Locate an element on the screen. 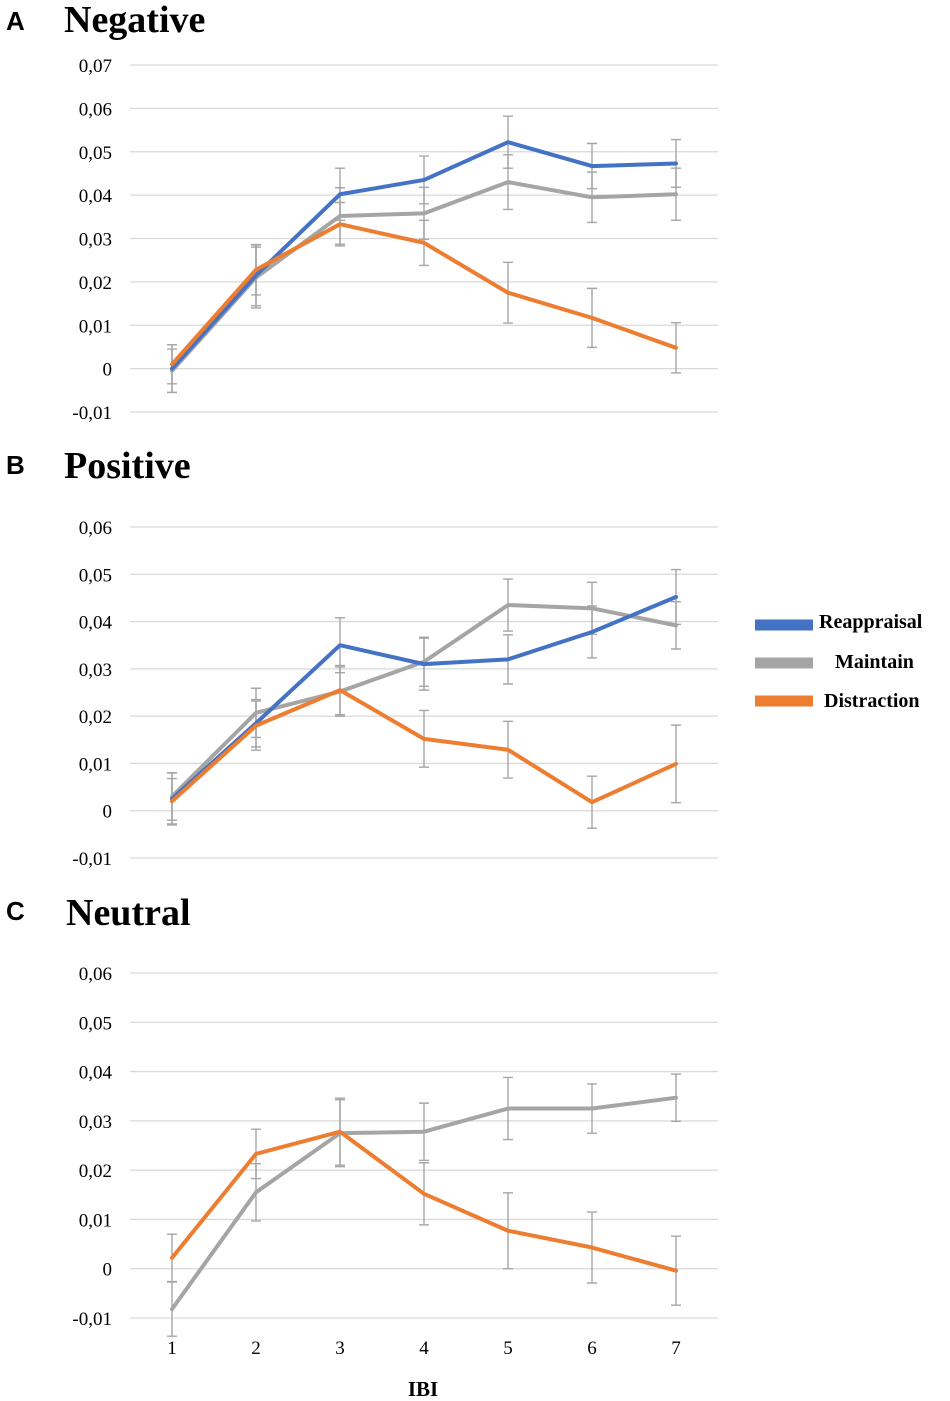 This screenshot has height=1401, width=950. x-tick-label-neutral: 1 is located at coordinates (172, 1348).